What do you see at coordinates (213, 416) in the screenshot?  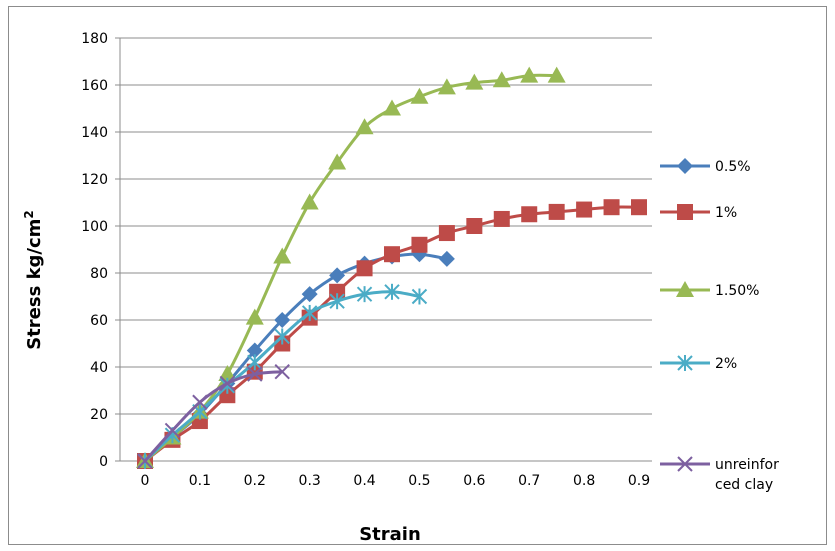 I see `series-unreinforced-clay` at bounding box center [213, 416].